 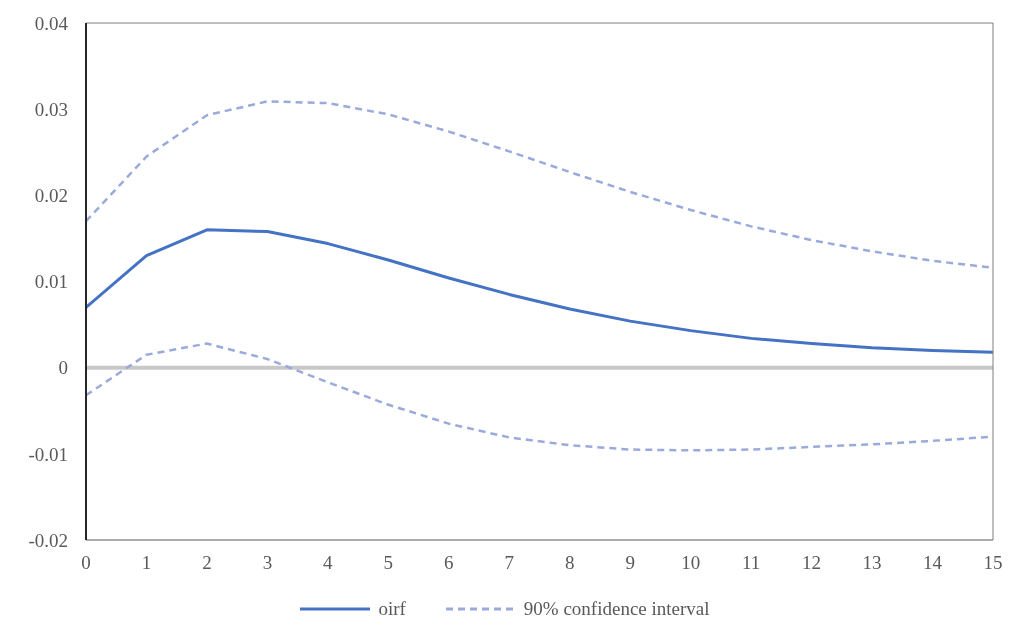 What do you see at coordinates (392, 609) in the screenshot?
I see `legend-label: oirf` at bounding box center [392, 609].